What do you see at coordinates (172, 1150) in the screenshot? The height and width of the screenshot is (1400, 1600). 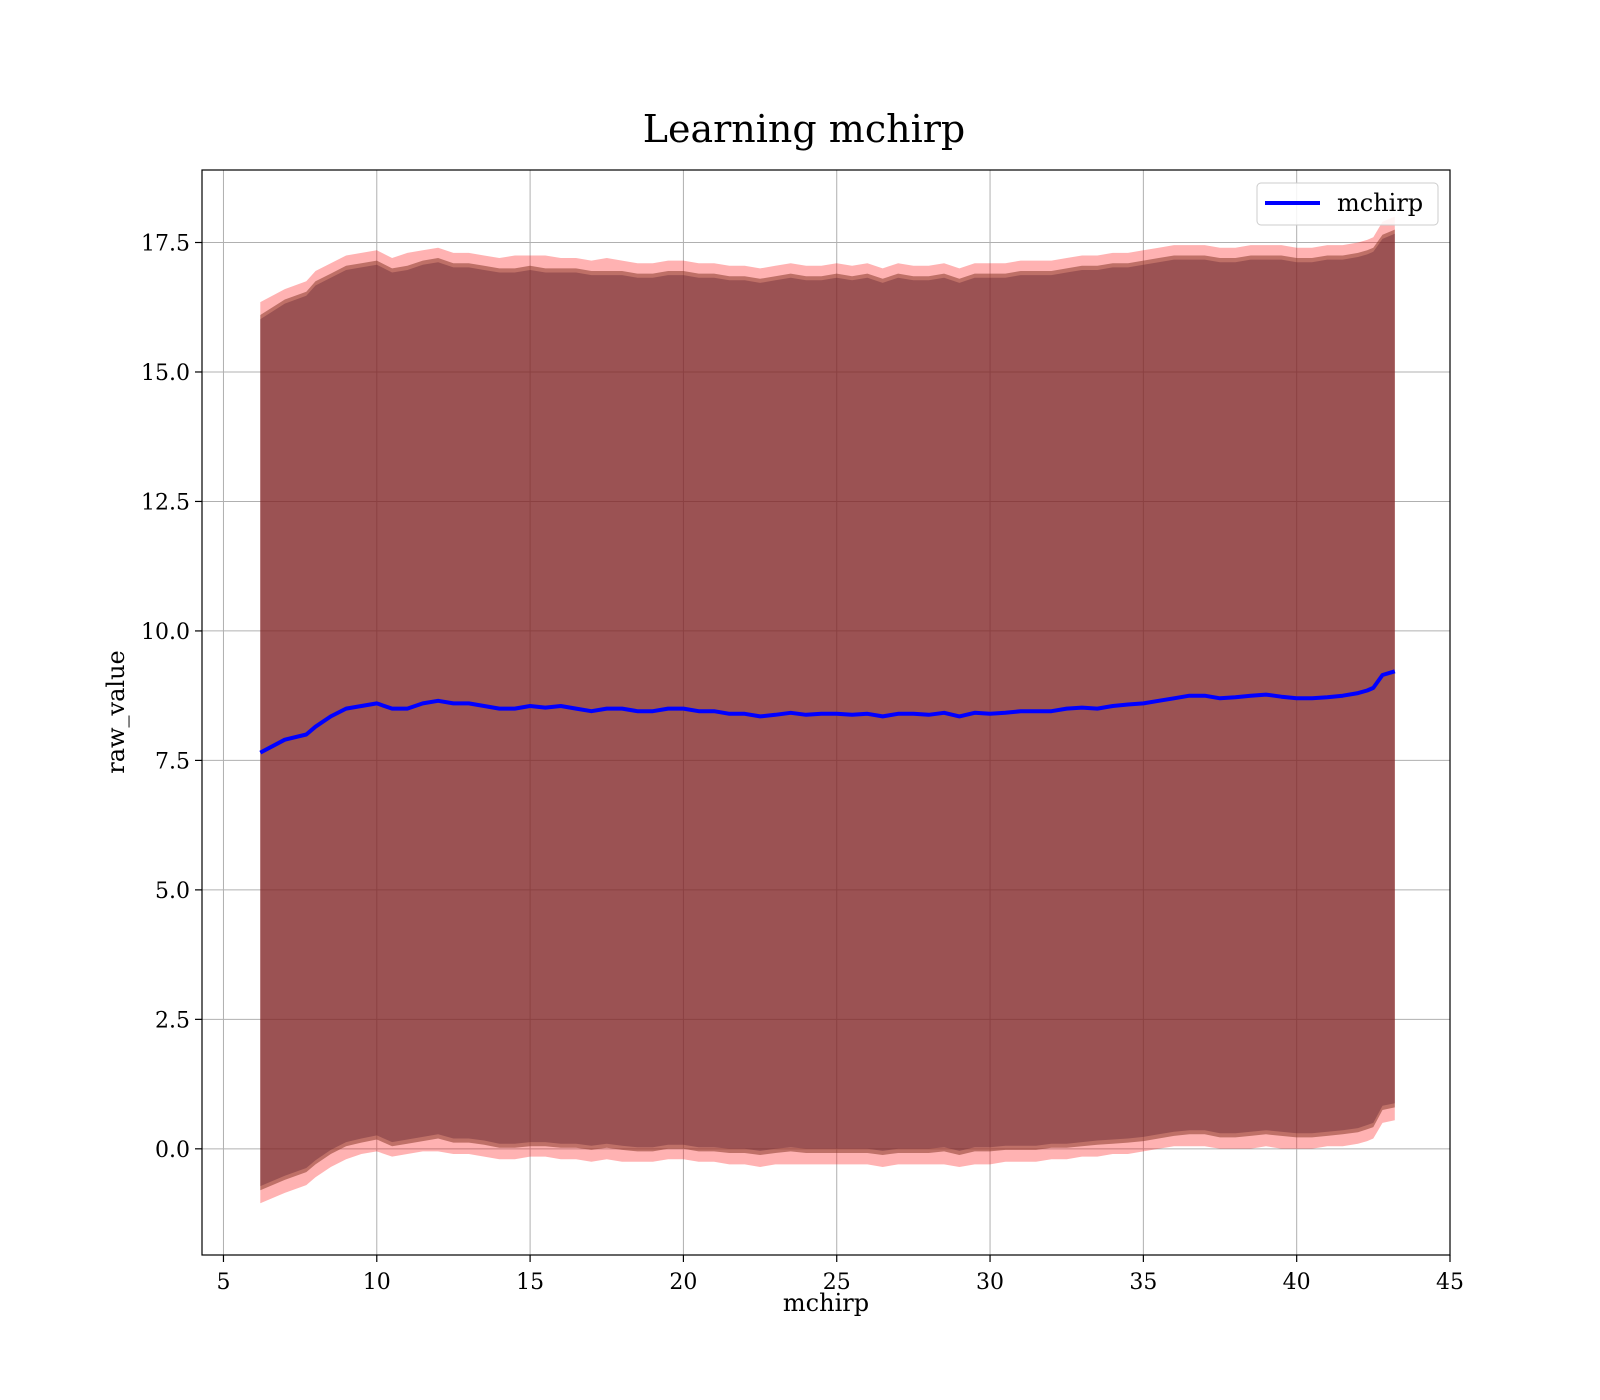 I see `y-tick-label: 0.0` at bounding box center [172, 1150].